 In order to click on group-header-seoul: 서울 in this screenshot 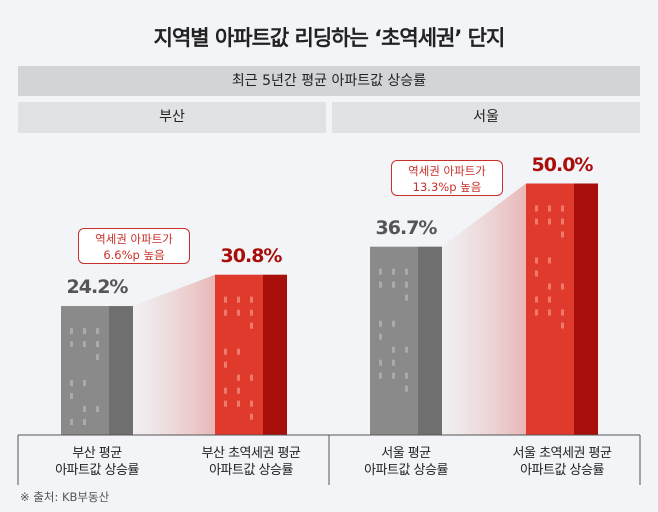, I will do `click(486, 117)`.